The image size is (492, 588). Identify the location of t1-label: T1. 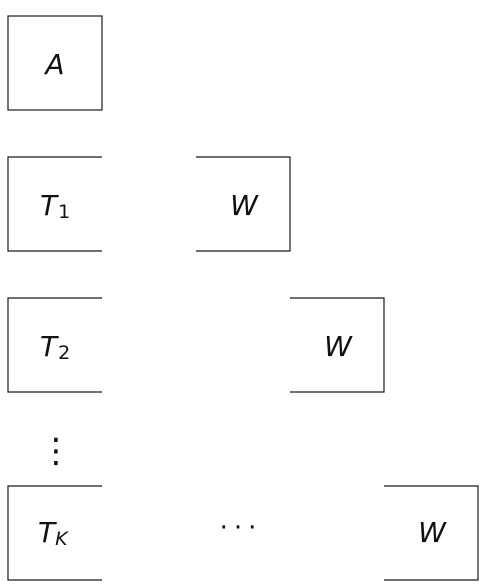
(55, 206).